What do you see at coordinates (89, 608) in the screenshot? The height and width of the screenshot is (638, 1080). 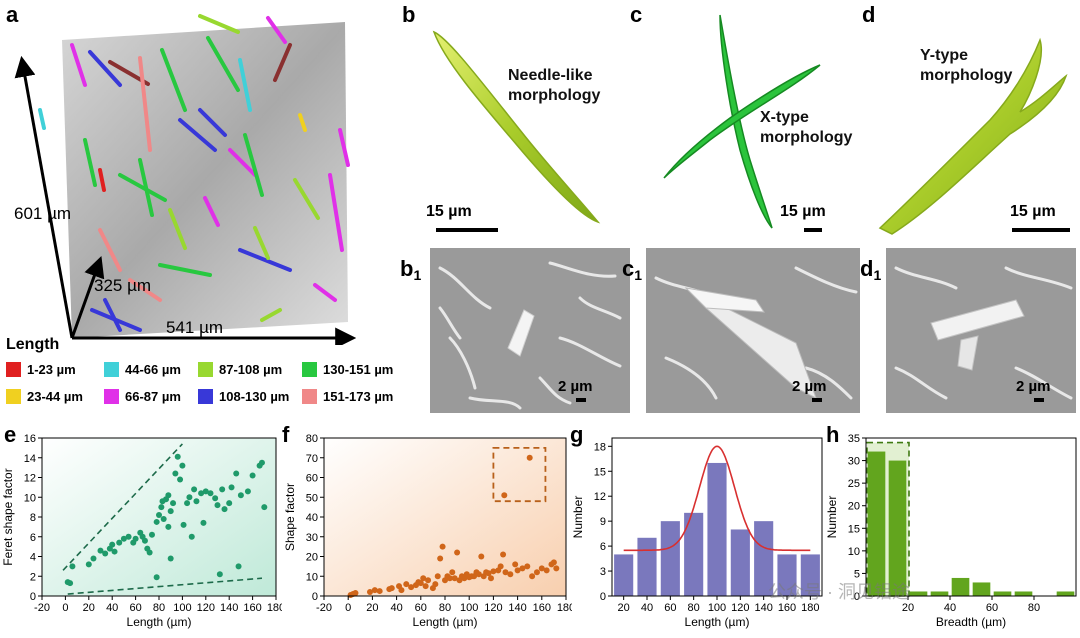 I see `x-tick-label: 20` at bounding box center [89, 608].